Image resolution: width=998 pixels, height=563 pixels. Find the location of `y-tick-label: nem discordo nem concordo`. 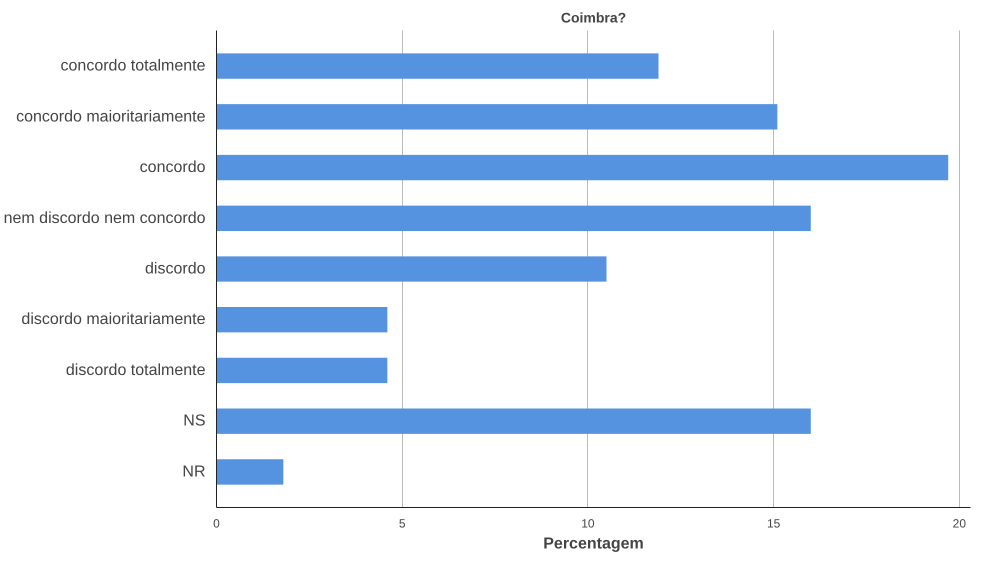

y-tick-label: nem discordo nem concordo is located at coordinates (105, 218).